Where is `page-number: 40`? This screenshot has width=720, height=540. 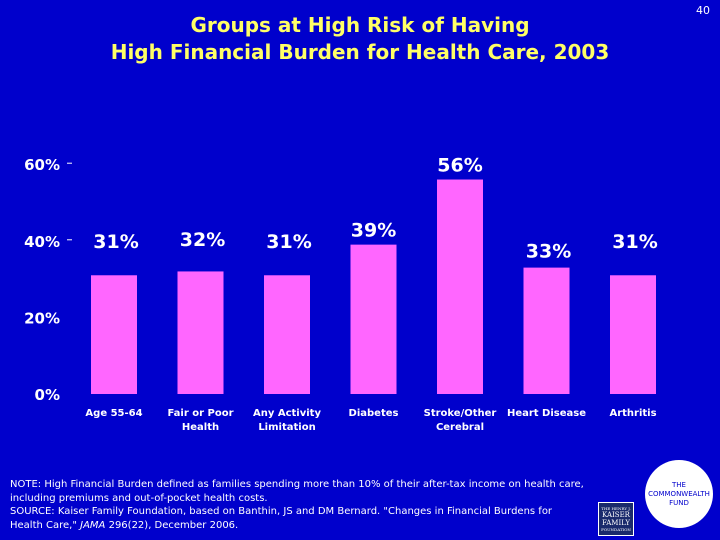 page-number: 40 is located at coordinates (703, 10).